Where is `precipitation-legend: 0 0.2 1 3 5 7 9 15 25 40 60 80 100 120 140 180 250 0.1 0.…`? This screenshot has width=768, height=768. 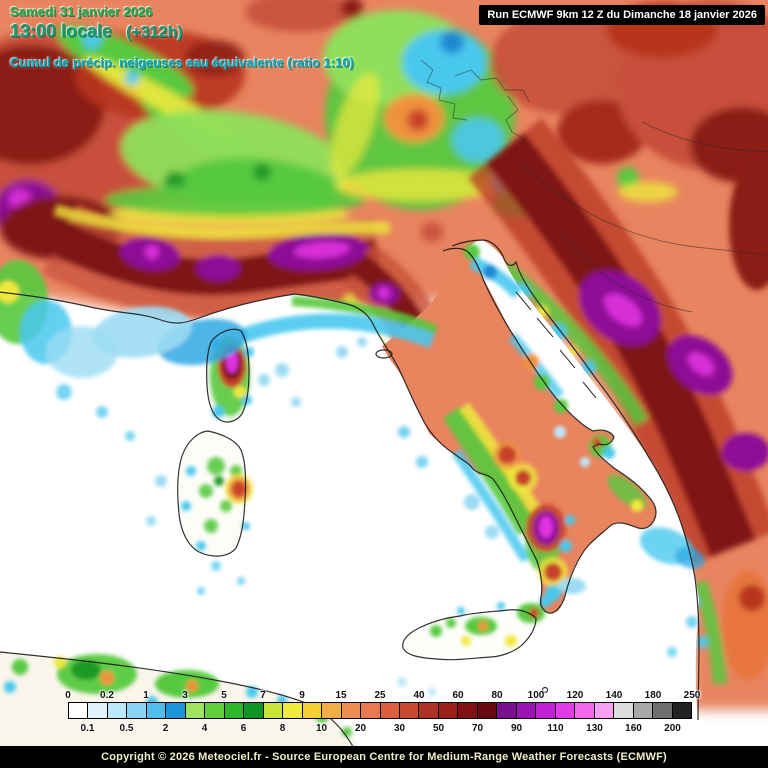 precipitation-legend: 0 0.2 1 3 5 7 9 15 25 40 60 80 100 120 140 180 250 0.1 0.… is located at coordinates (382, 714).